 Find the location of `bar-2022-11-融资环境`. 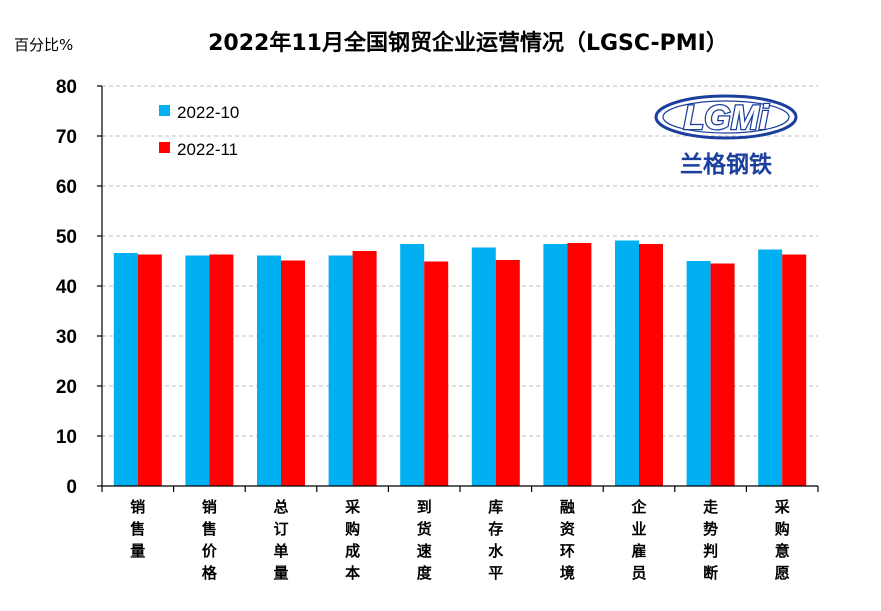

bar-2022-11-融资环境 is located at coordinates (579, 364).